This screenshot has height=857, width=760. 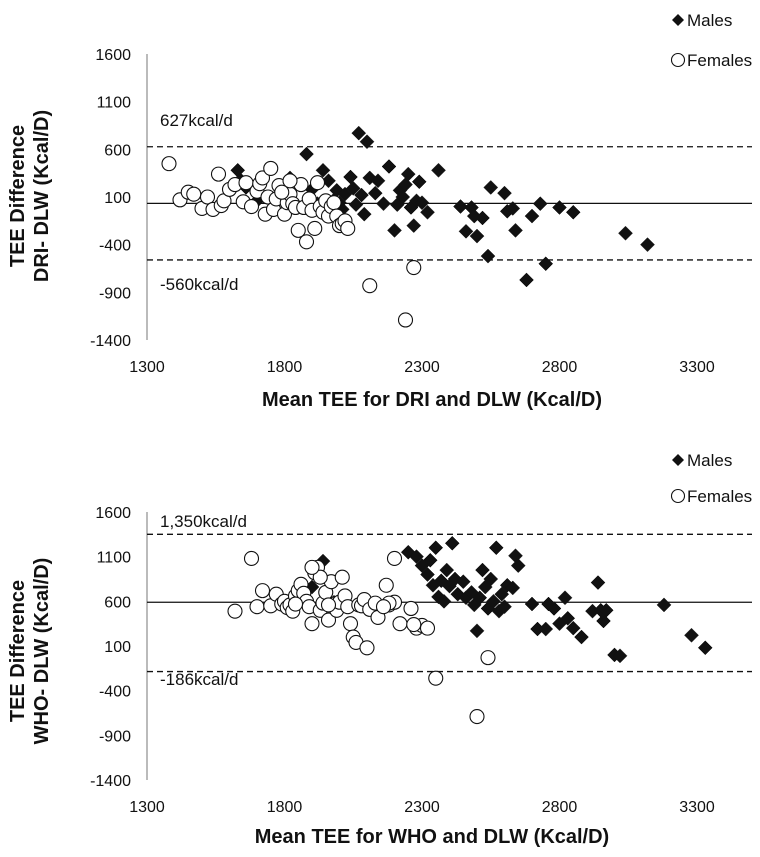 I want to click on upper-limit-annotation: 1,350kcal/d, so click(x=203, y=521).